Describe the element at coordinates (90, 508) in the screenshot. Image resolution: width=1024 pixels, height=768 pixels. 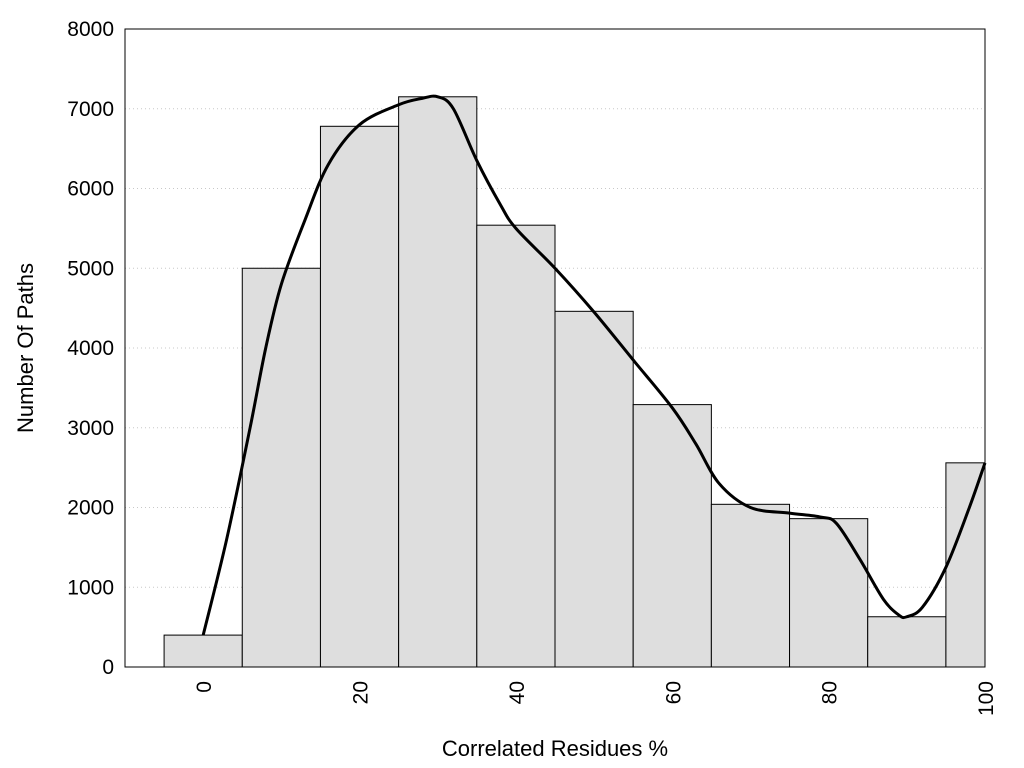
I see `y-tick-label: 2000` at that location.